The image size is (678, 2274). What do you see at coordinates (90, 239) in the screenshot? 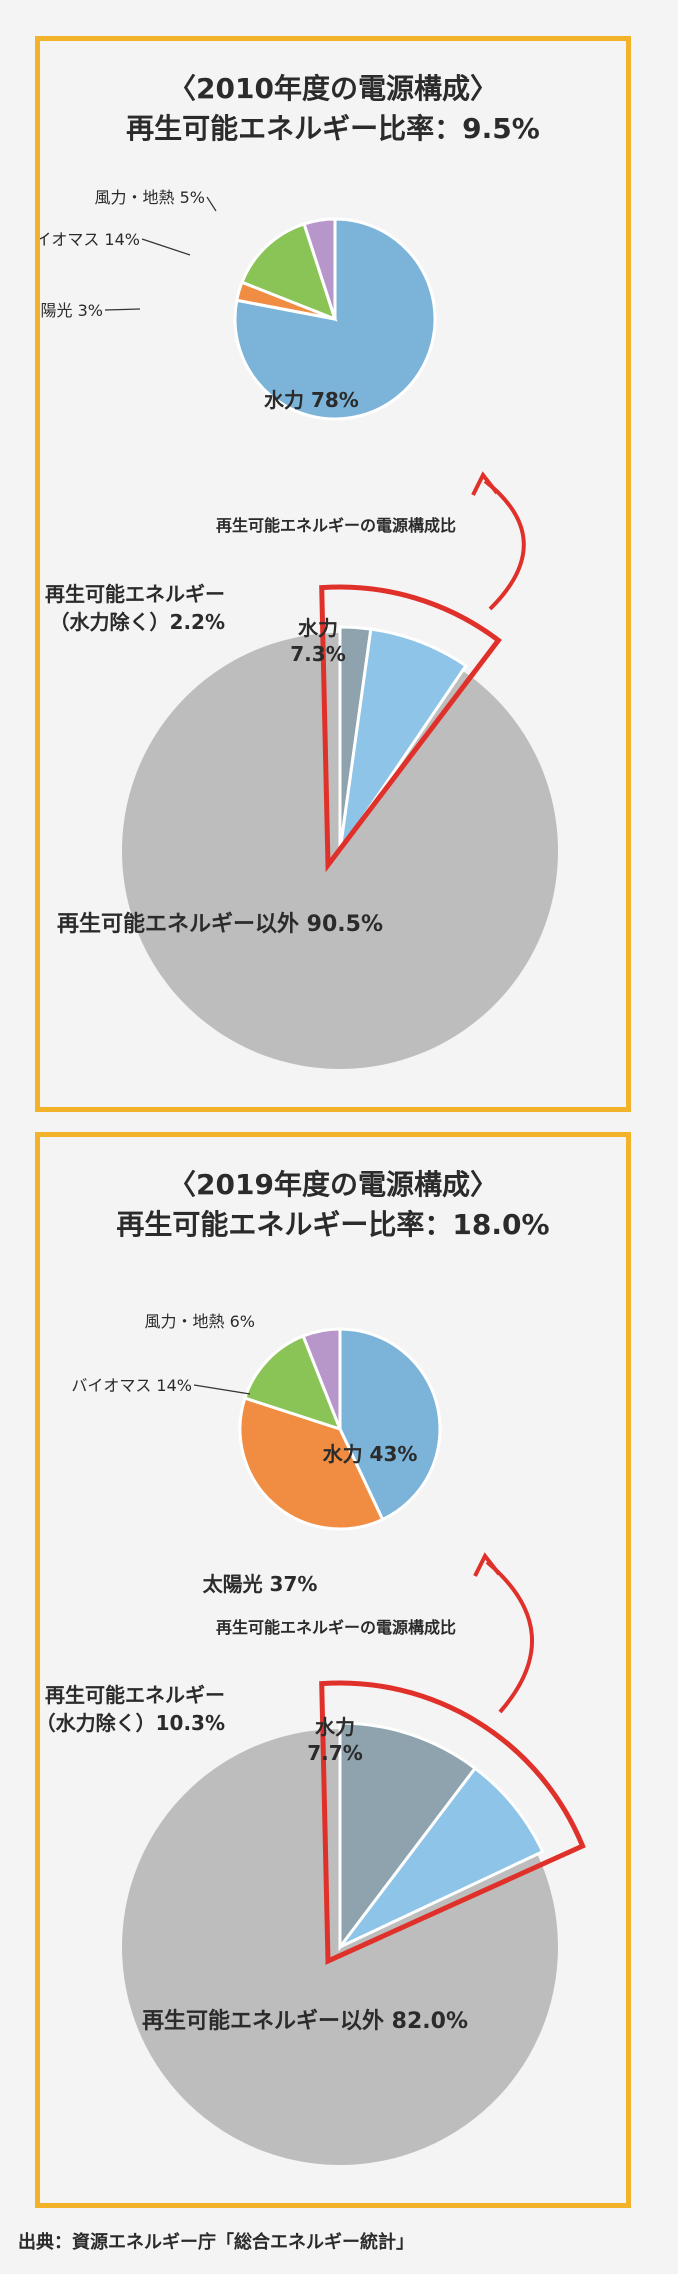
I see `sub-pie-label-0-2: バイオマス 14%` at bounding box center [90, 239].